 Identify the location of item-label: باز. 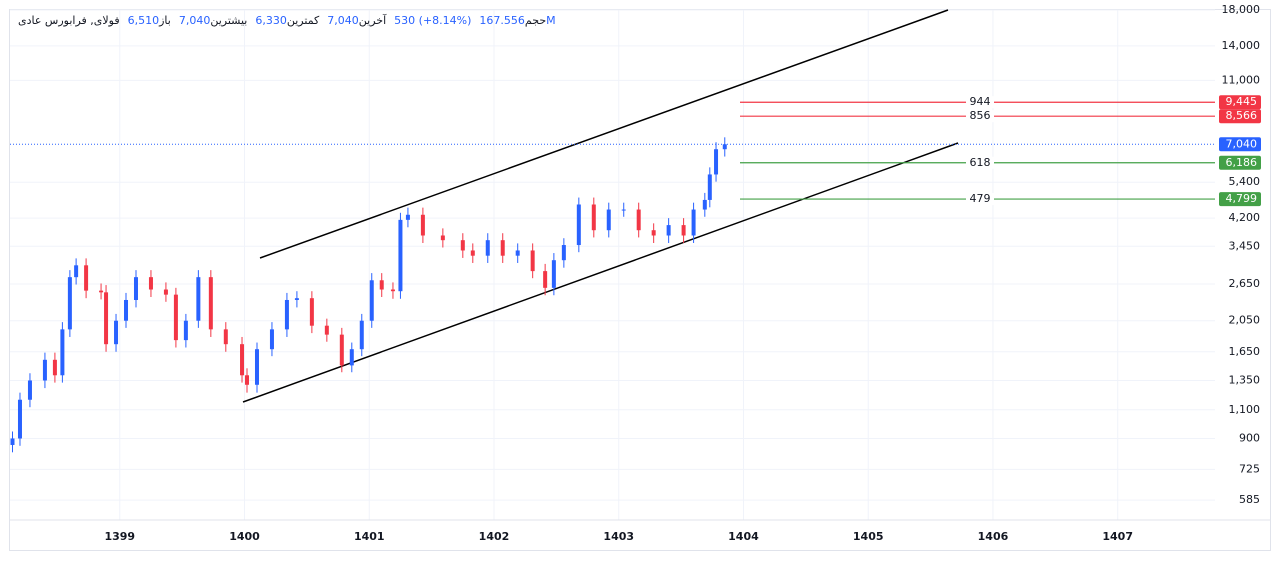
(165, 20).